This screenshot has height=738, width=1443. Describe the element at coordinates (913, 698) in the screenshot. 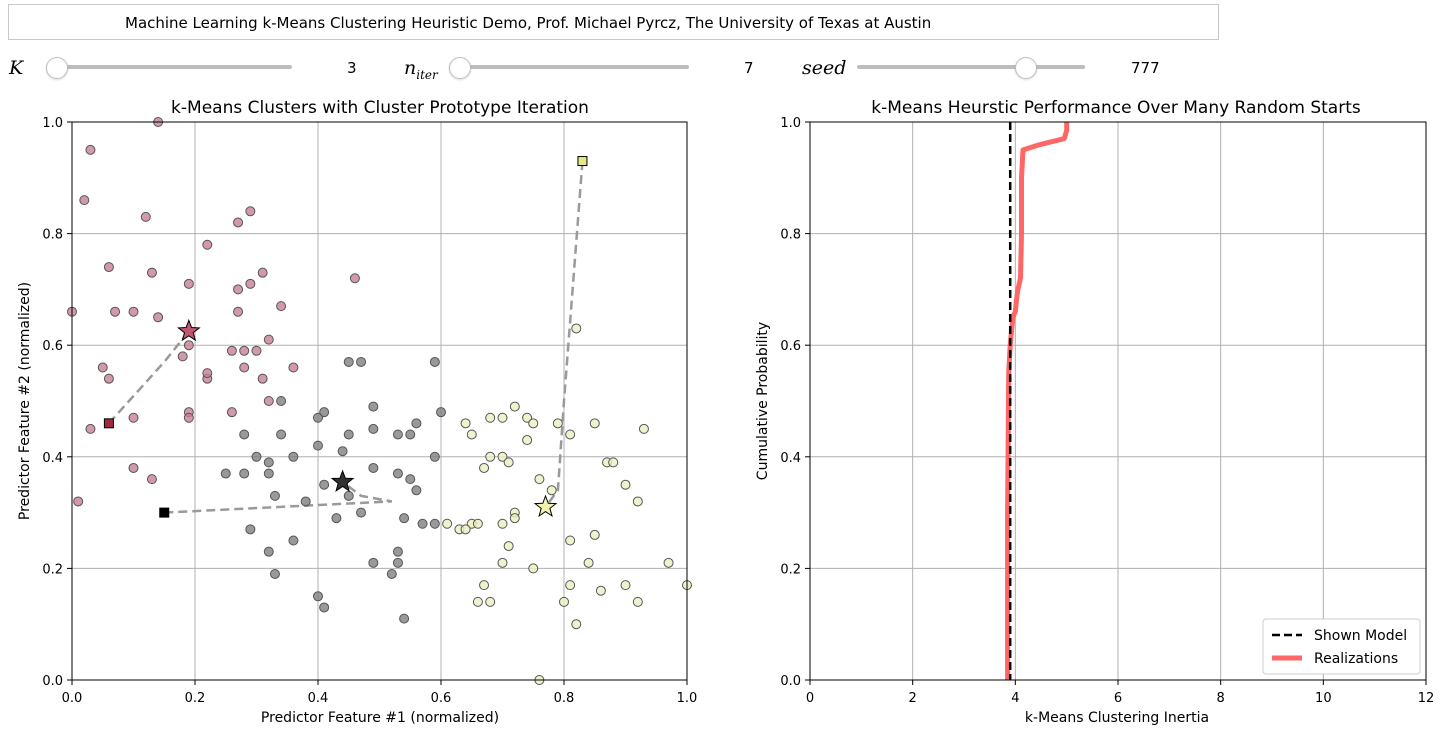

I see `cdf-xtick-label: 2` at that location.